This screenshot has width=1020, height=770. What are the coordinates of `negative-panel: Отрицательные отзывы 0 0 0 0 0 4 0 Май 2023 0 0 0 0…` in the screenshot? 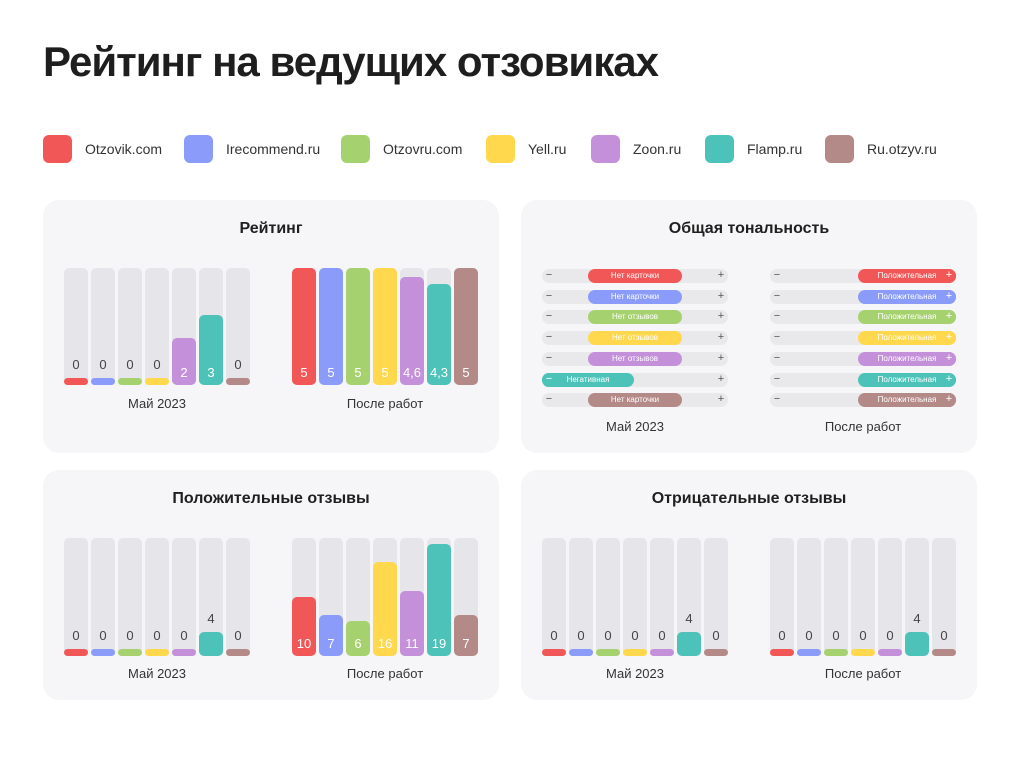 It's located at (749, 585).